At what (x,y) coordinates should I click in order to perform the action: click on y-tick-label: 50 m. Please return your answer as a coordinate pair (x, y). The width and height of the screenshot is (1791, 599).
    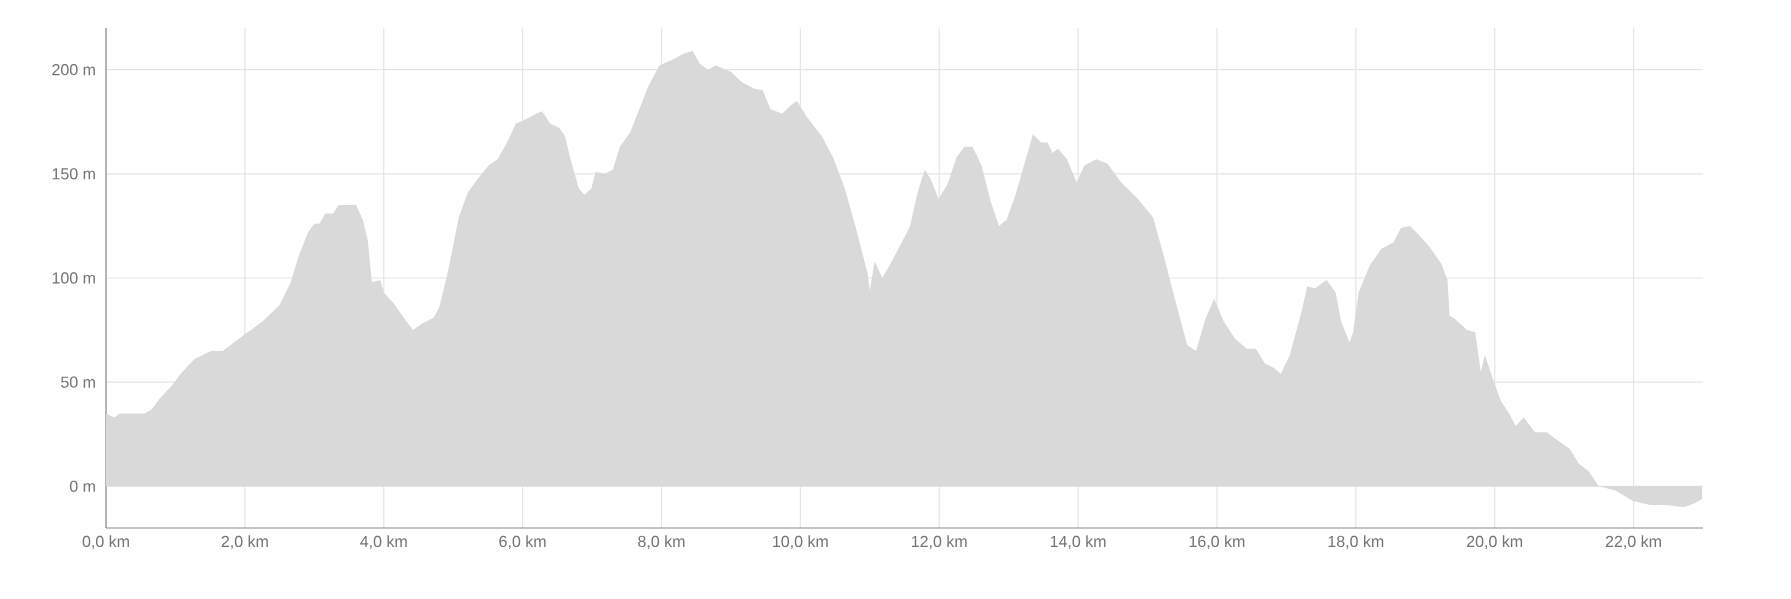
    Looking at the image, I should click on (78, 382).